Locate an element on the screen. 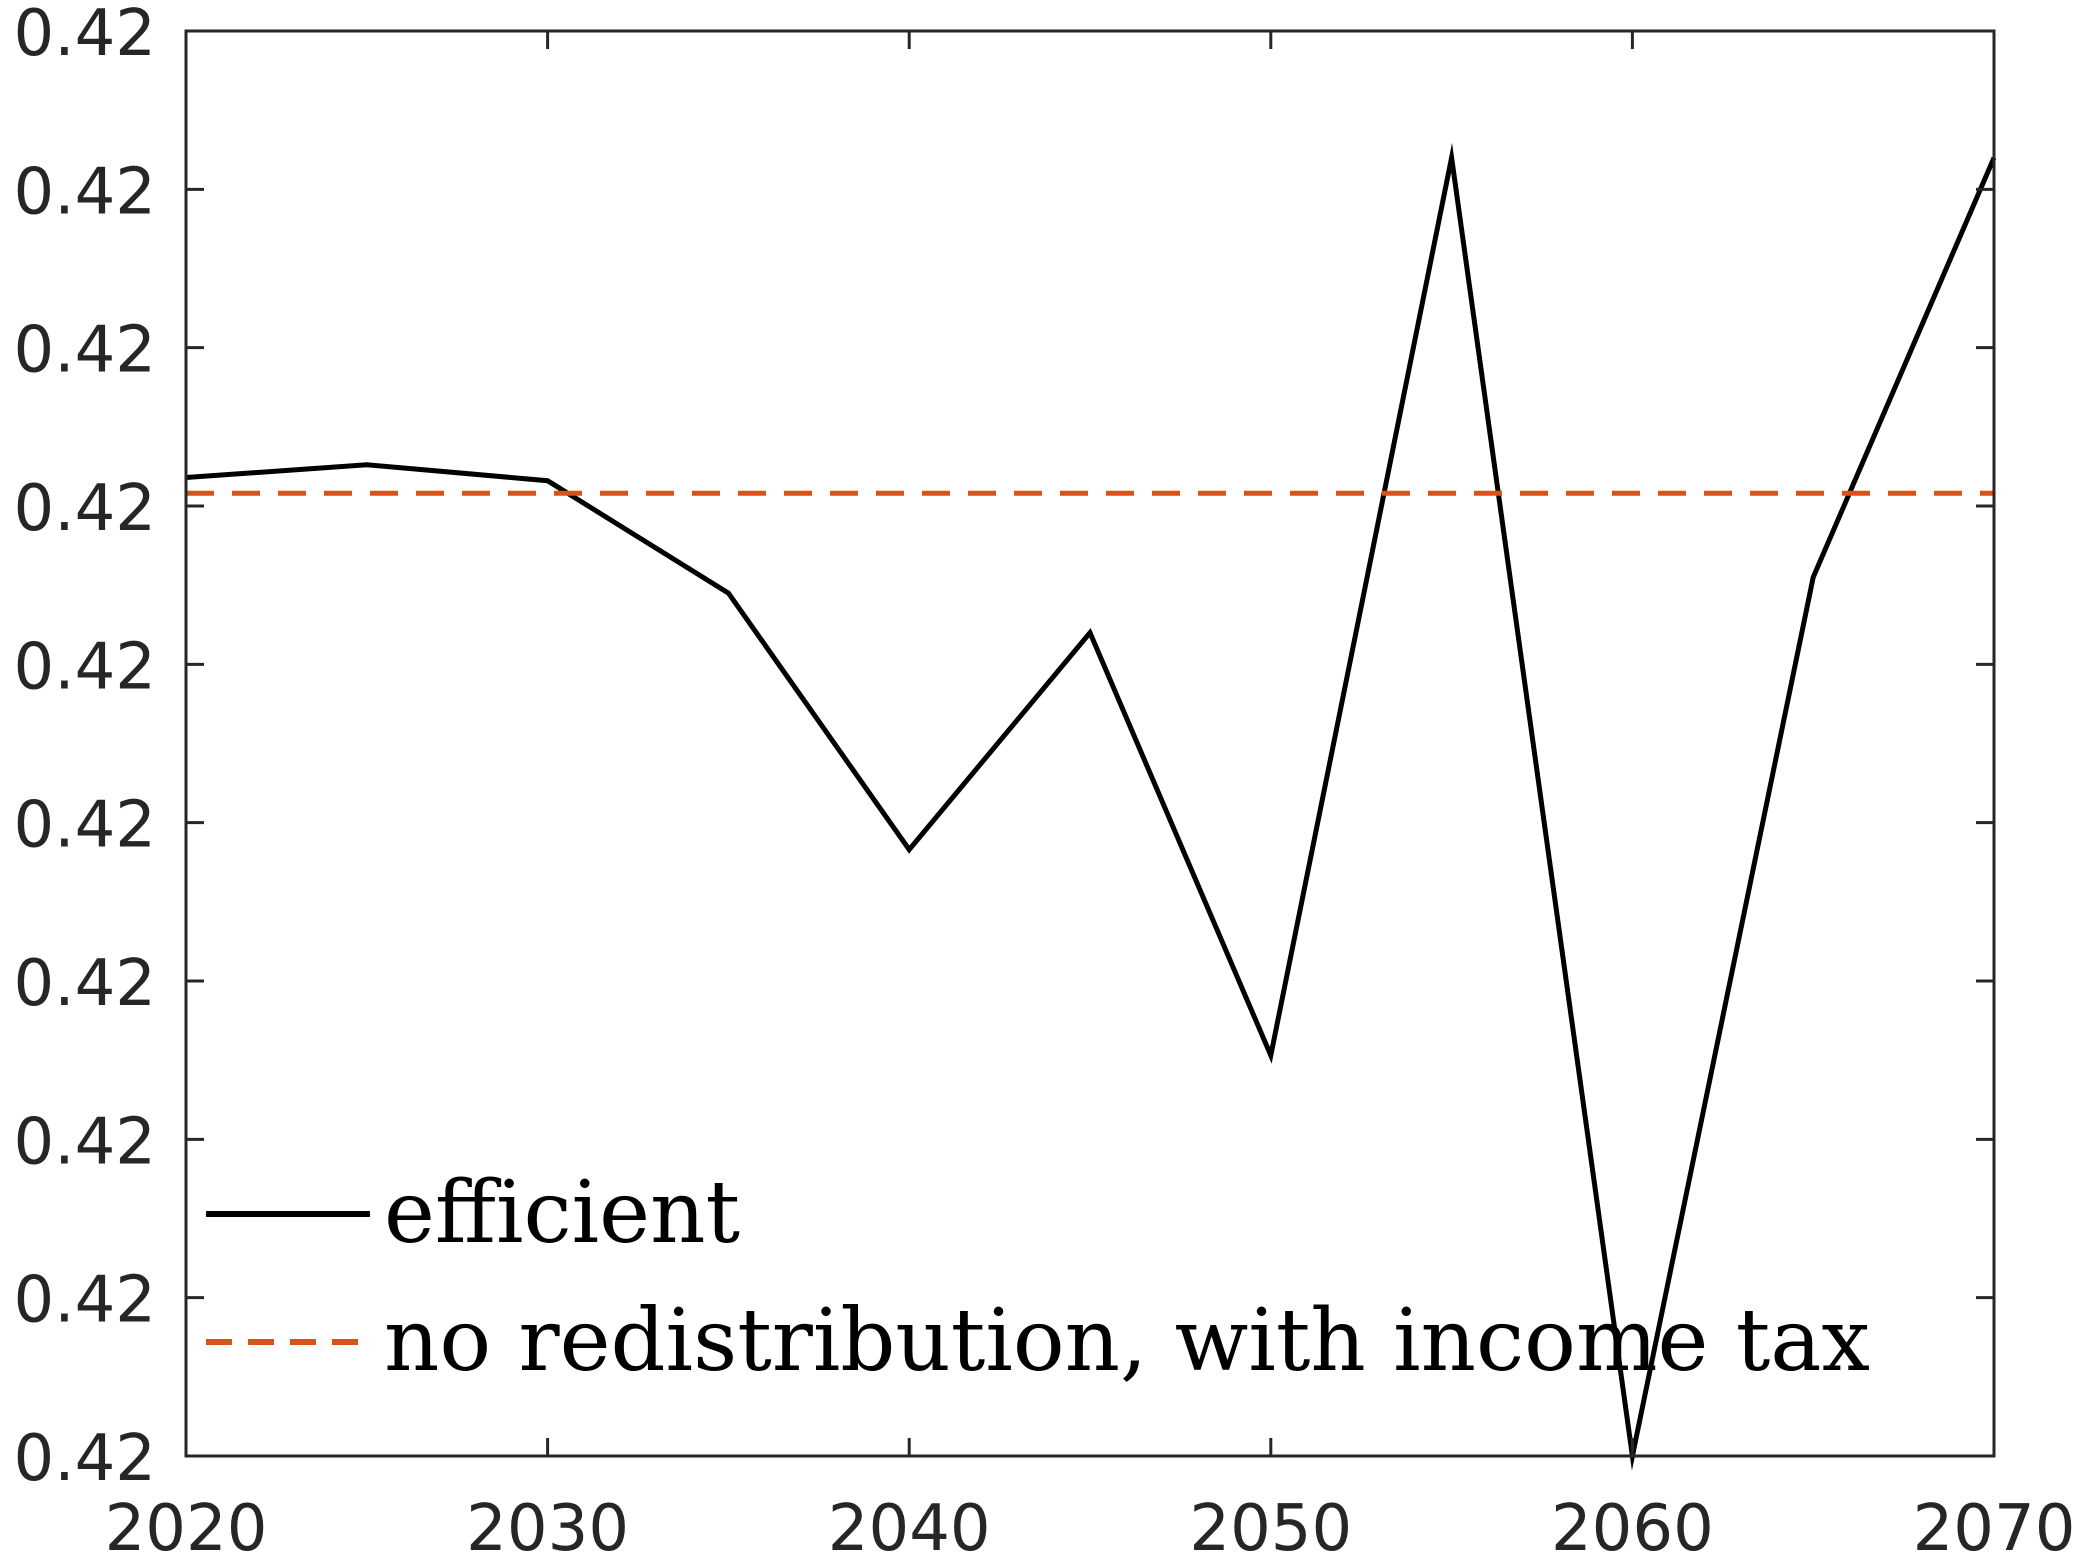 This screenshot has width=2082, height=1554. x-tick-label: 2030 is located at coordinates (547, 1523).